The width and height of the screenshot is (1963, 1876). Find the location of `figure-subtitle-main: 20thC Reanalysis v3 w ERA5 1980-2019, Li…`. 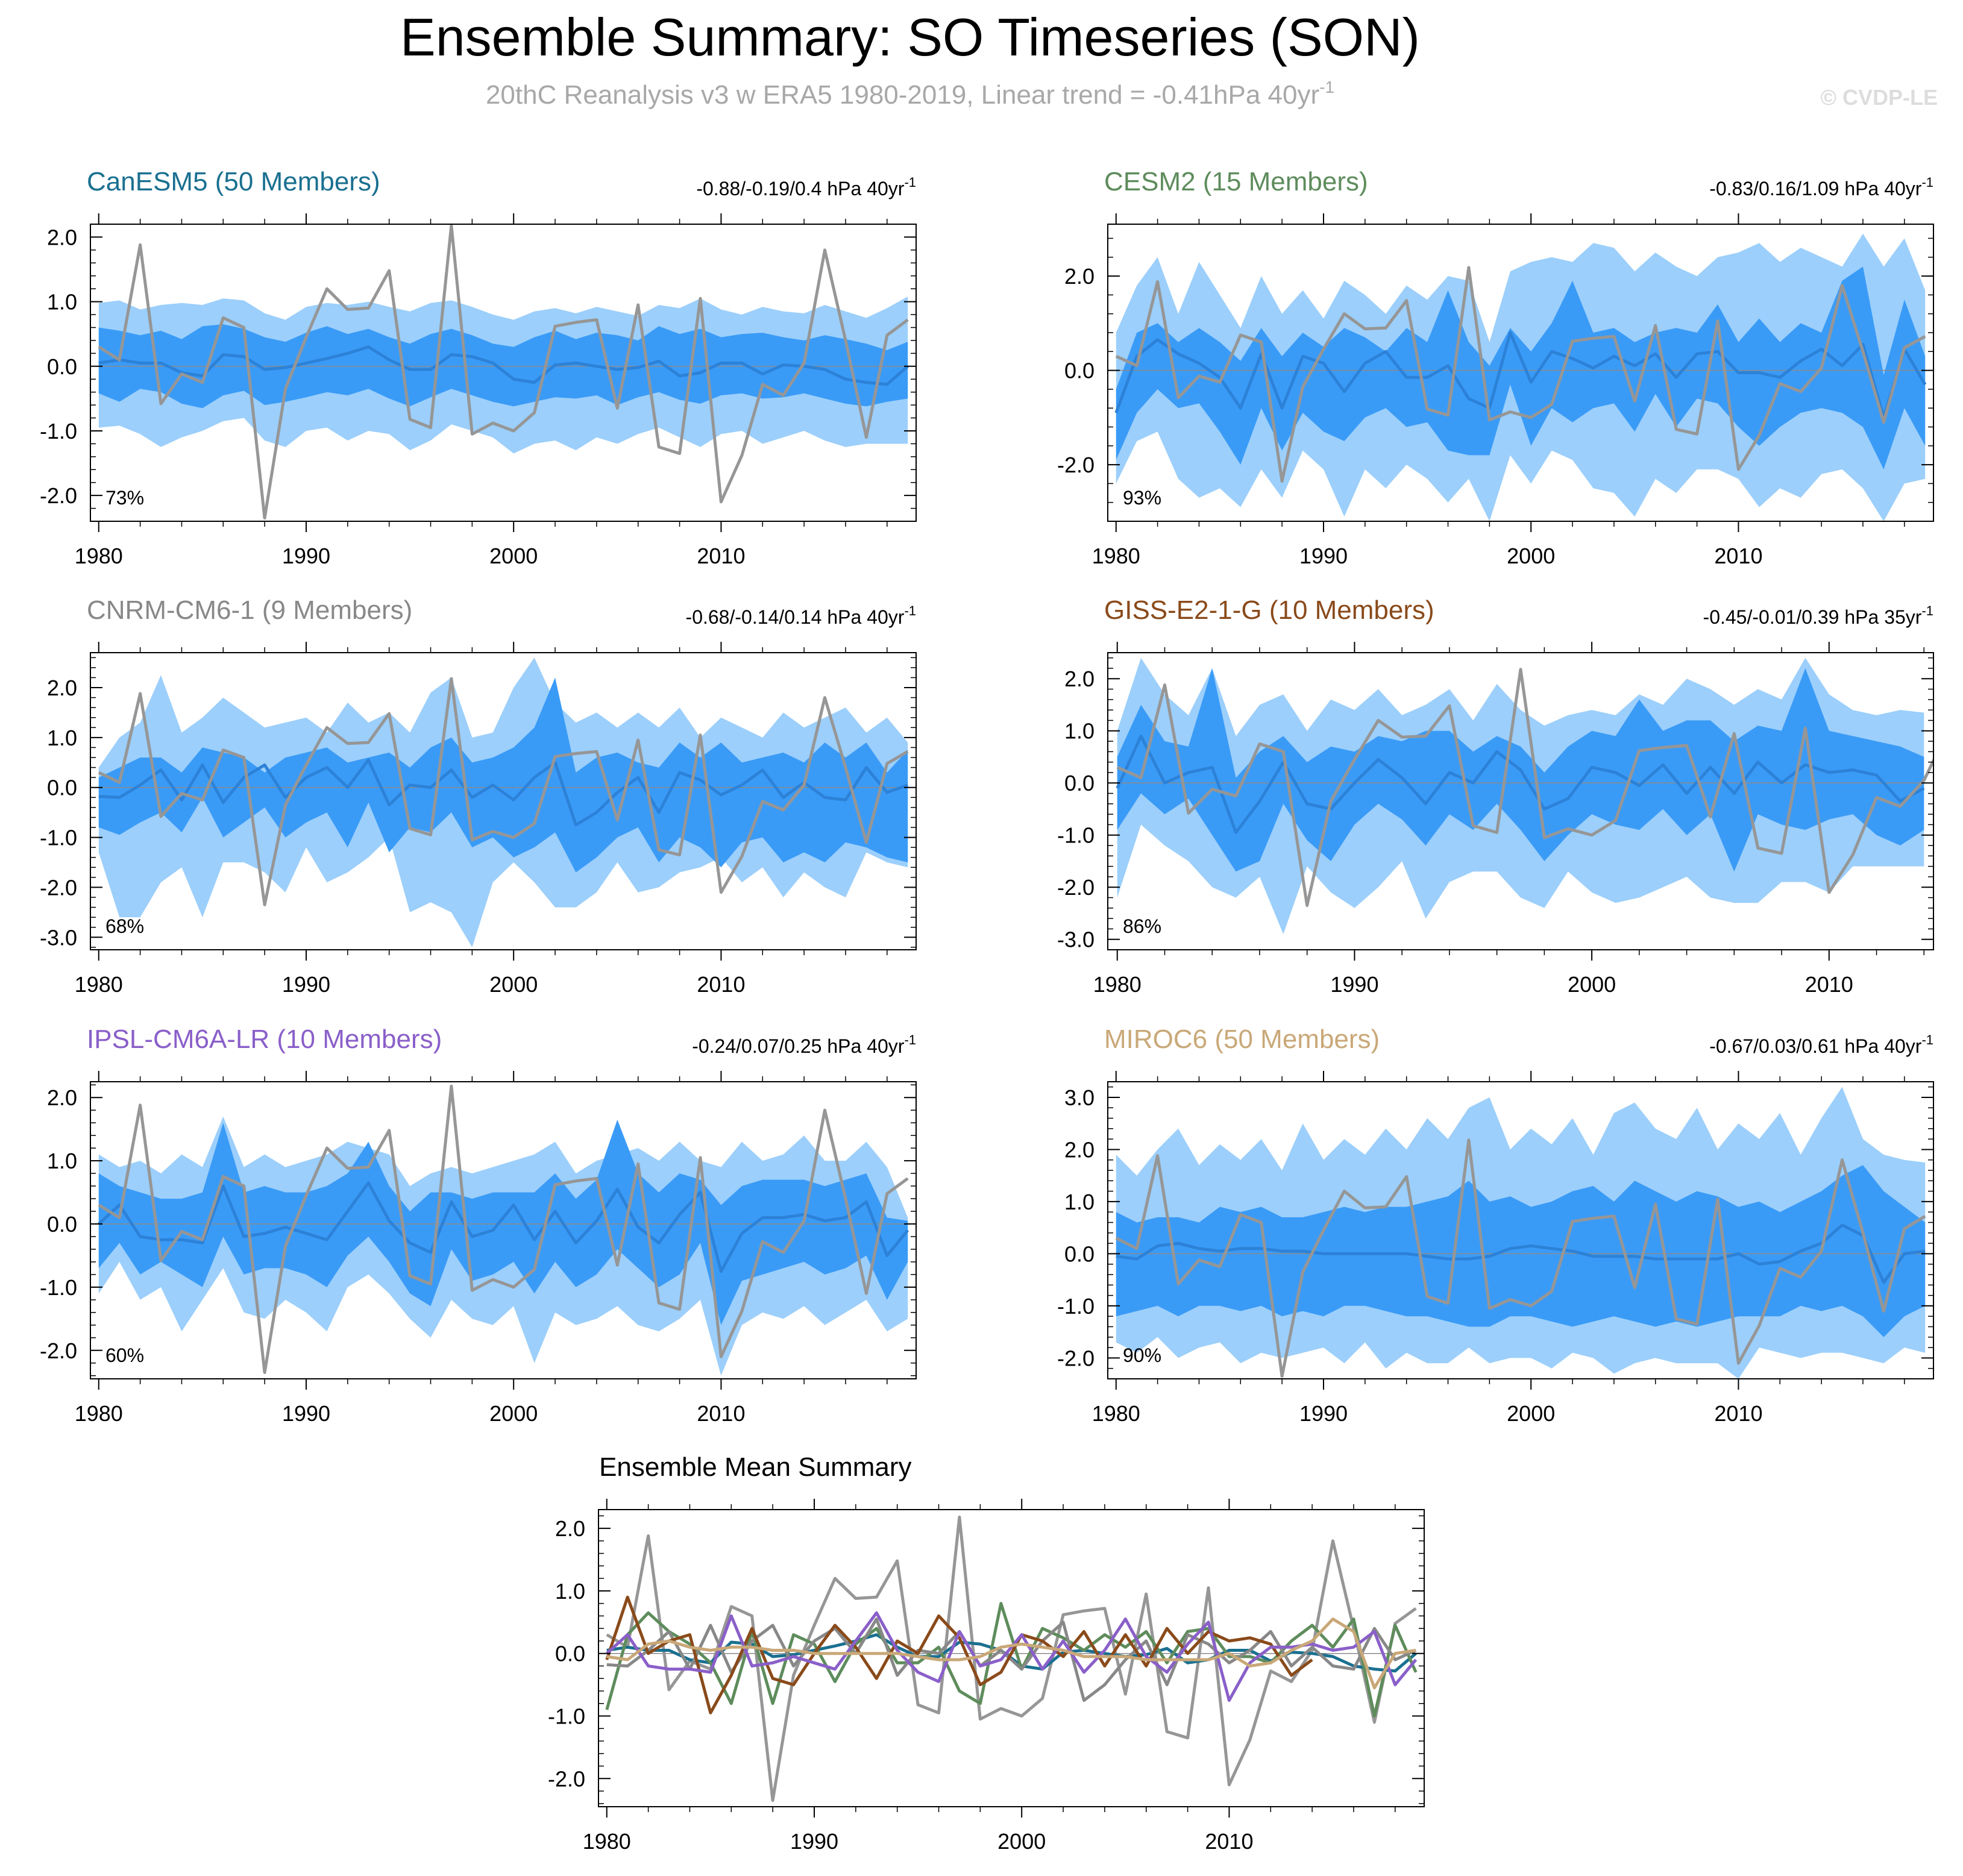

figure-subtitle-main: 20thC Reanalysis v3 w ERA5 1980-2019, Li… is located at coordinates (902, 95).